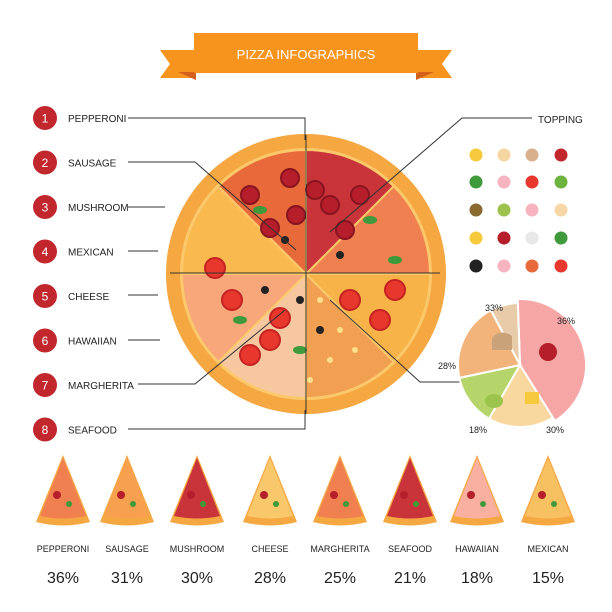 The height and width of the screenshot is (612, 612). What do you see at coordinates (63, 578) in the screenshot?
I see `slice-percent: 36%` at bounding box center [63, 578].